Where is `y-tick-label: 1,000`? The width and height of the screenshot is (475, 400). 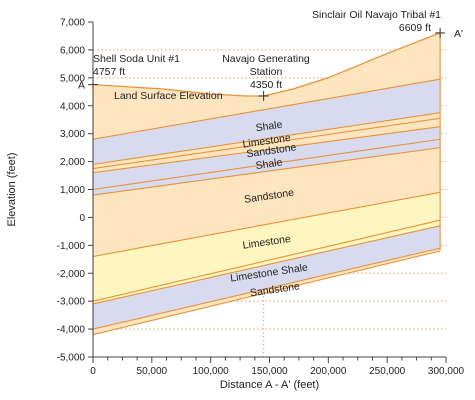
y-tick-label: 1,000 is located at coordinates (72, 190).